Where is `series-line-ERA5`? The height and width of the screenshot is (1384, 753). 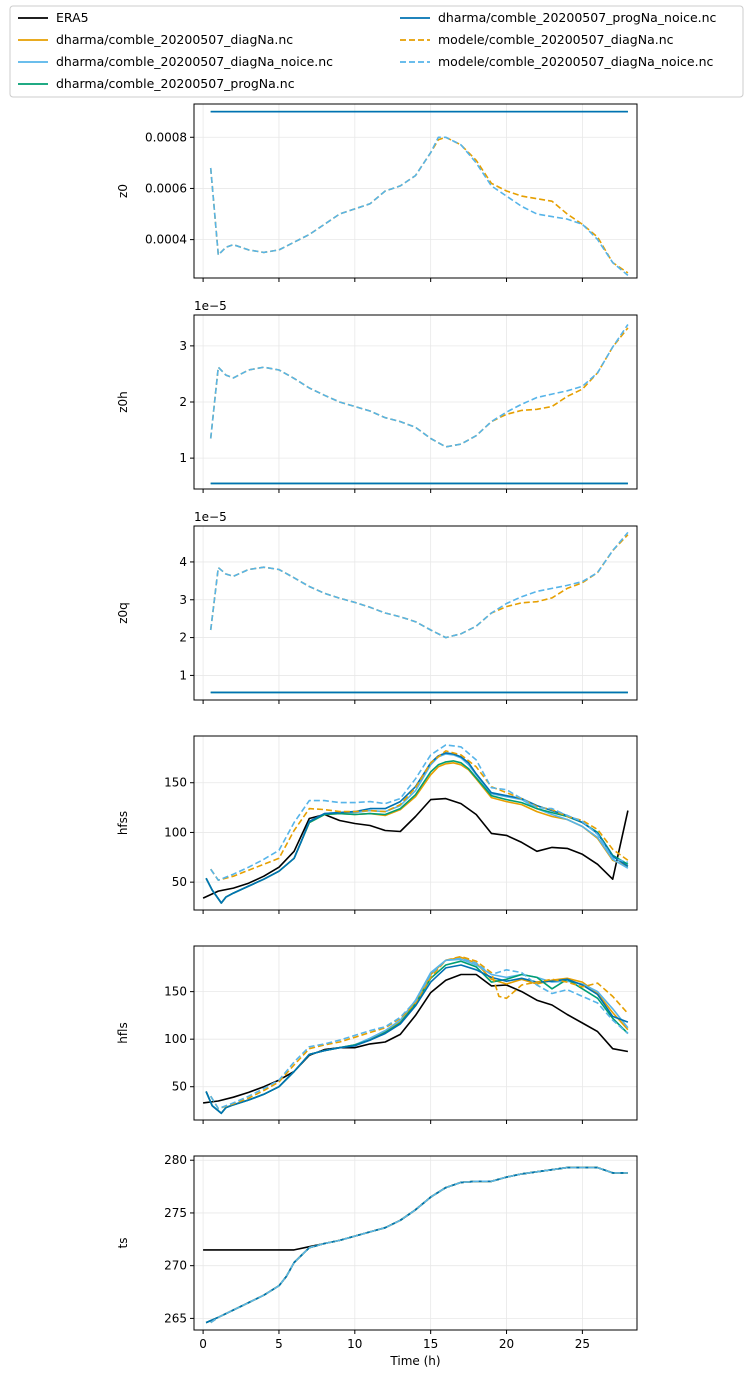
series-line-ERA5 is located at coordinates (415, 848).